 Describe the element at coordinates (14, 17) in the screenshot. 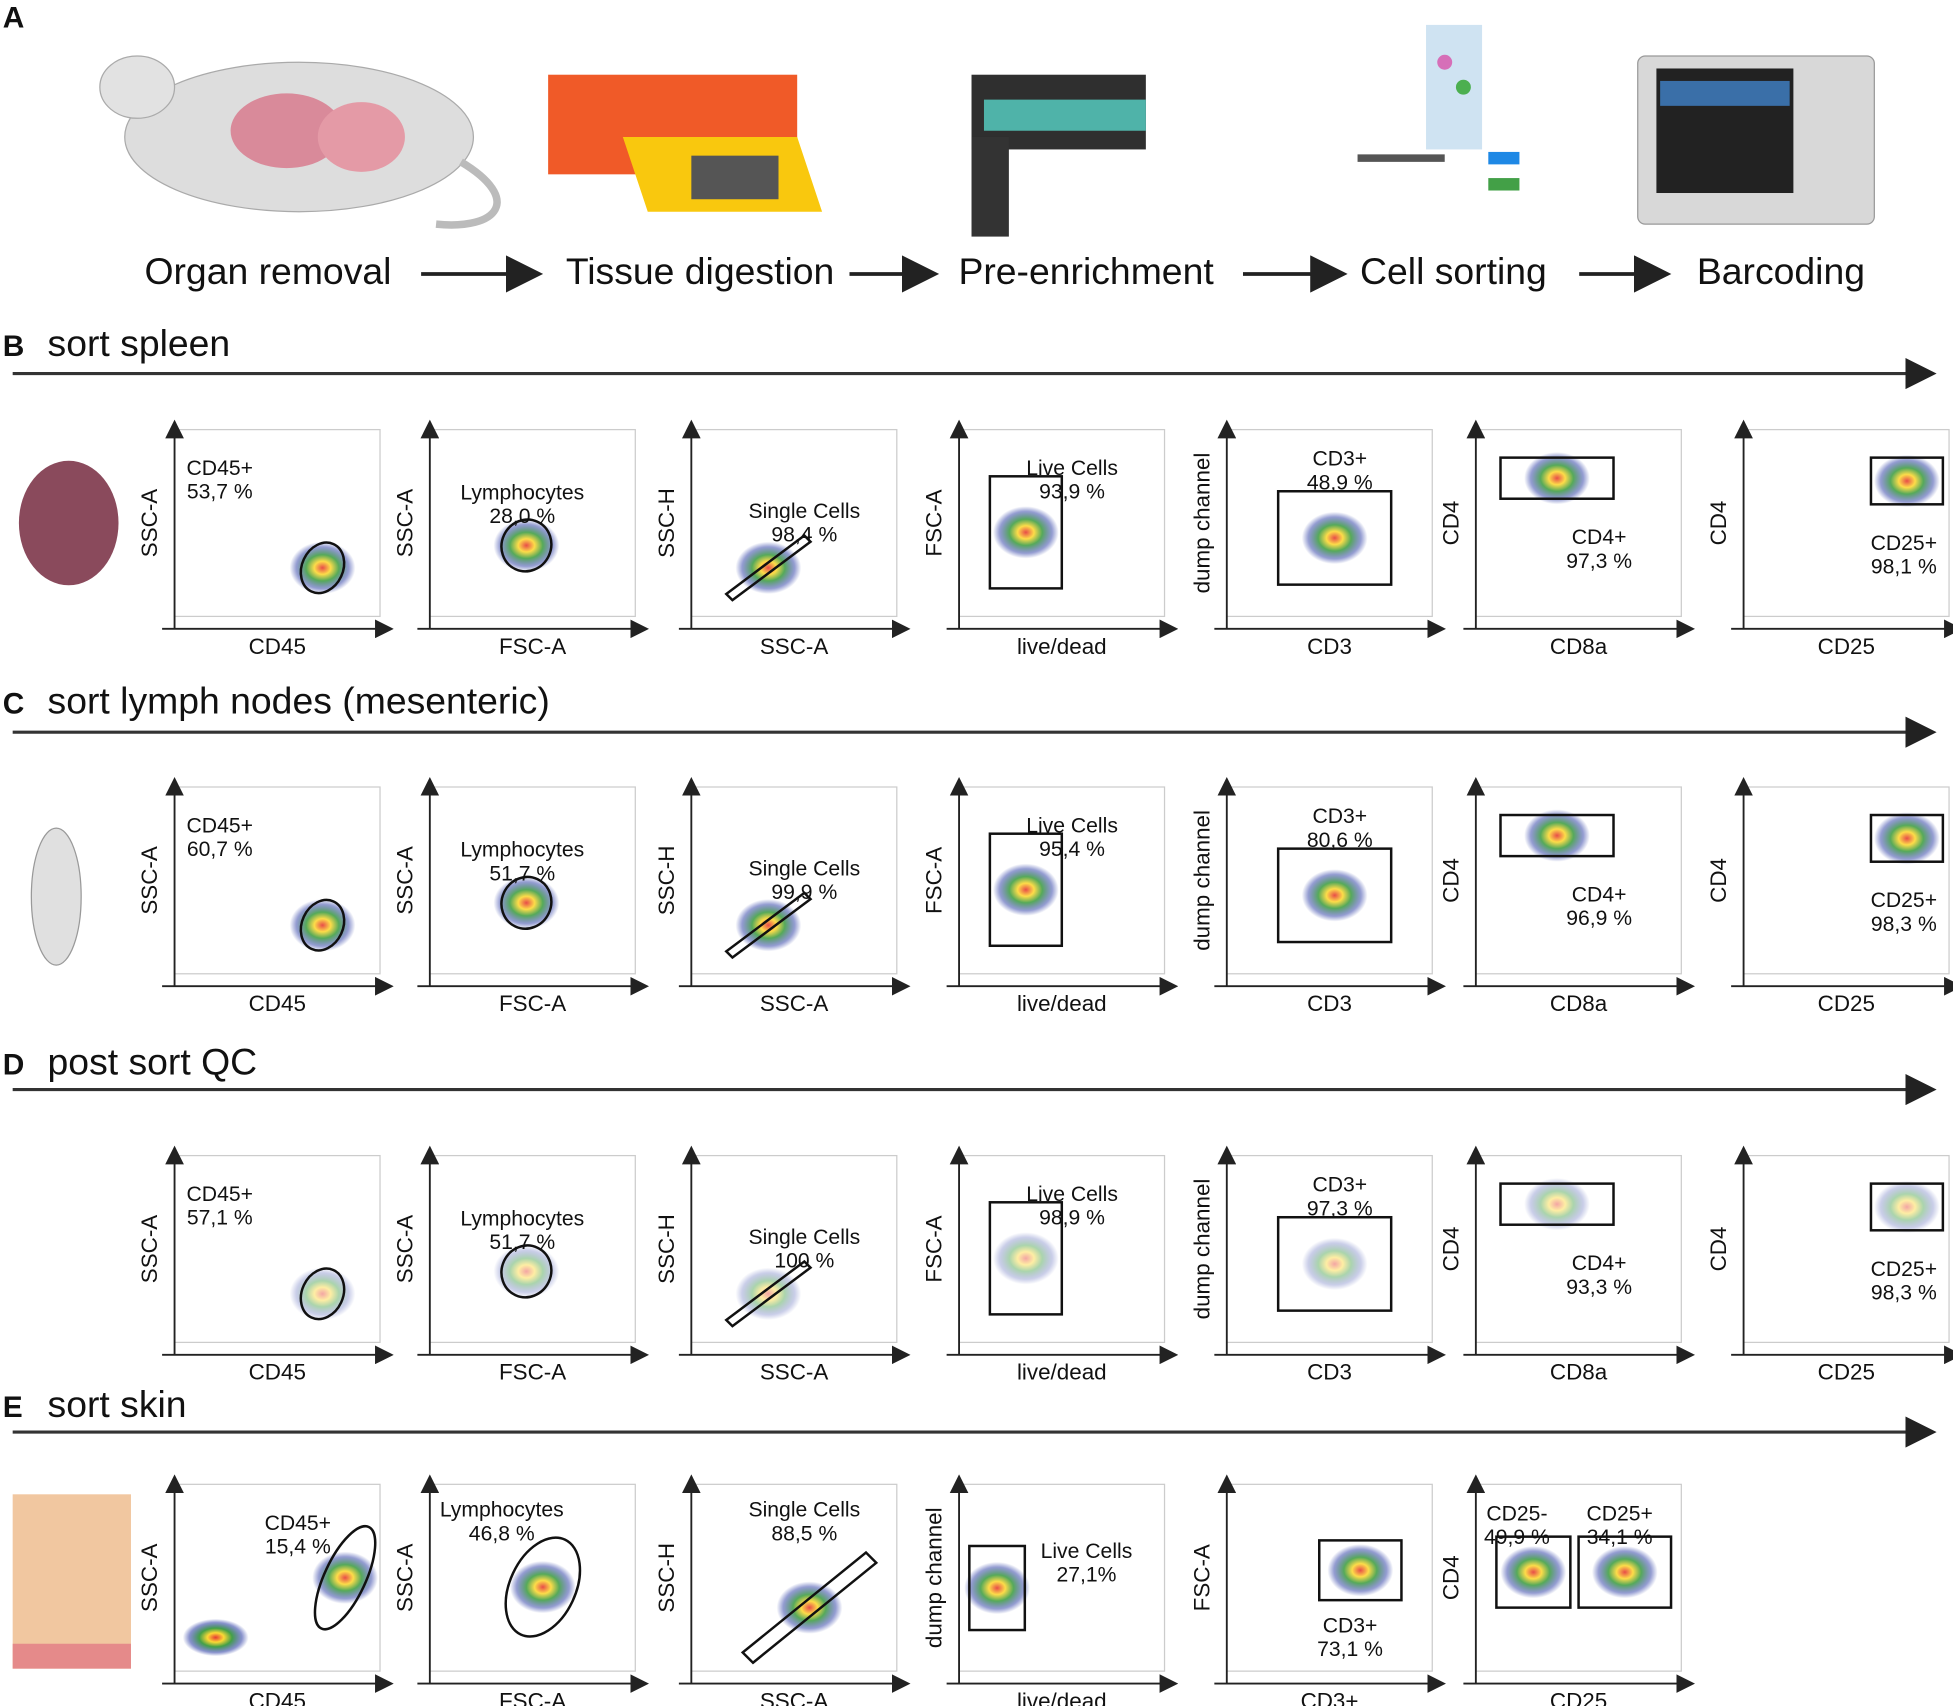

I see `panel-label: A` at that location.